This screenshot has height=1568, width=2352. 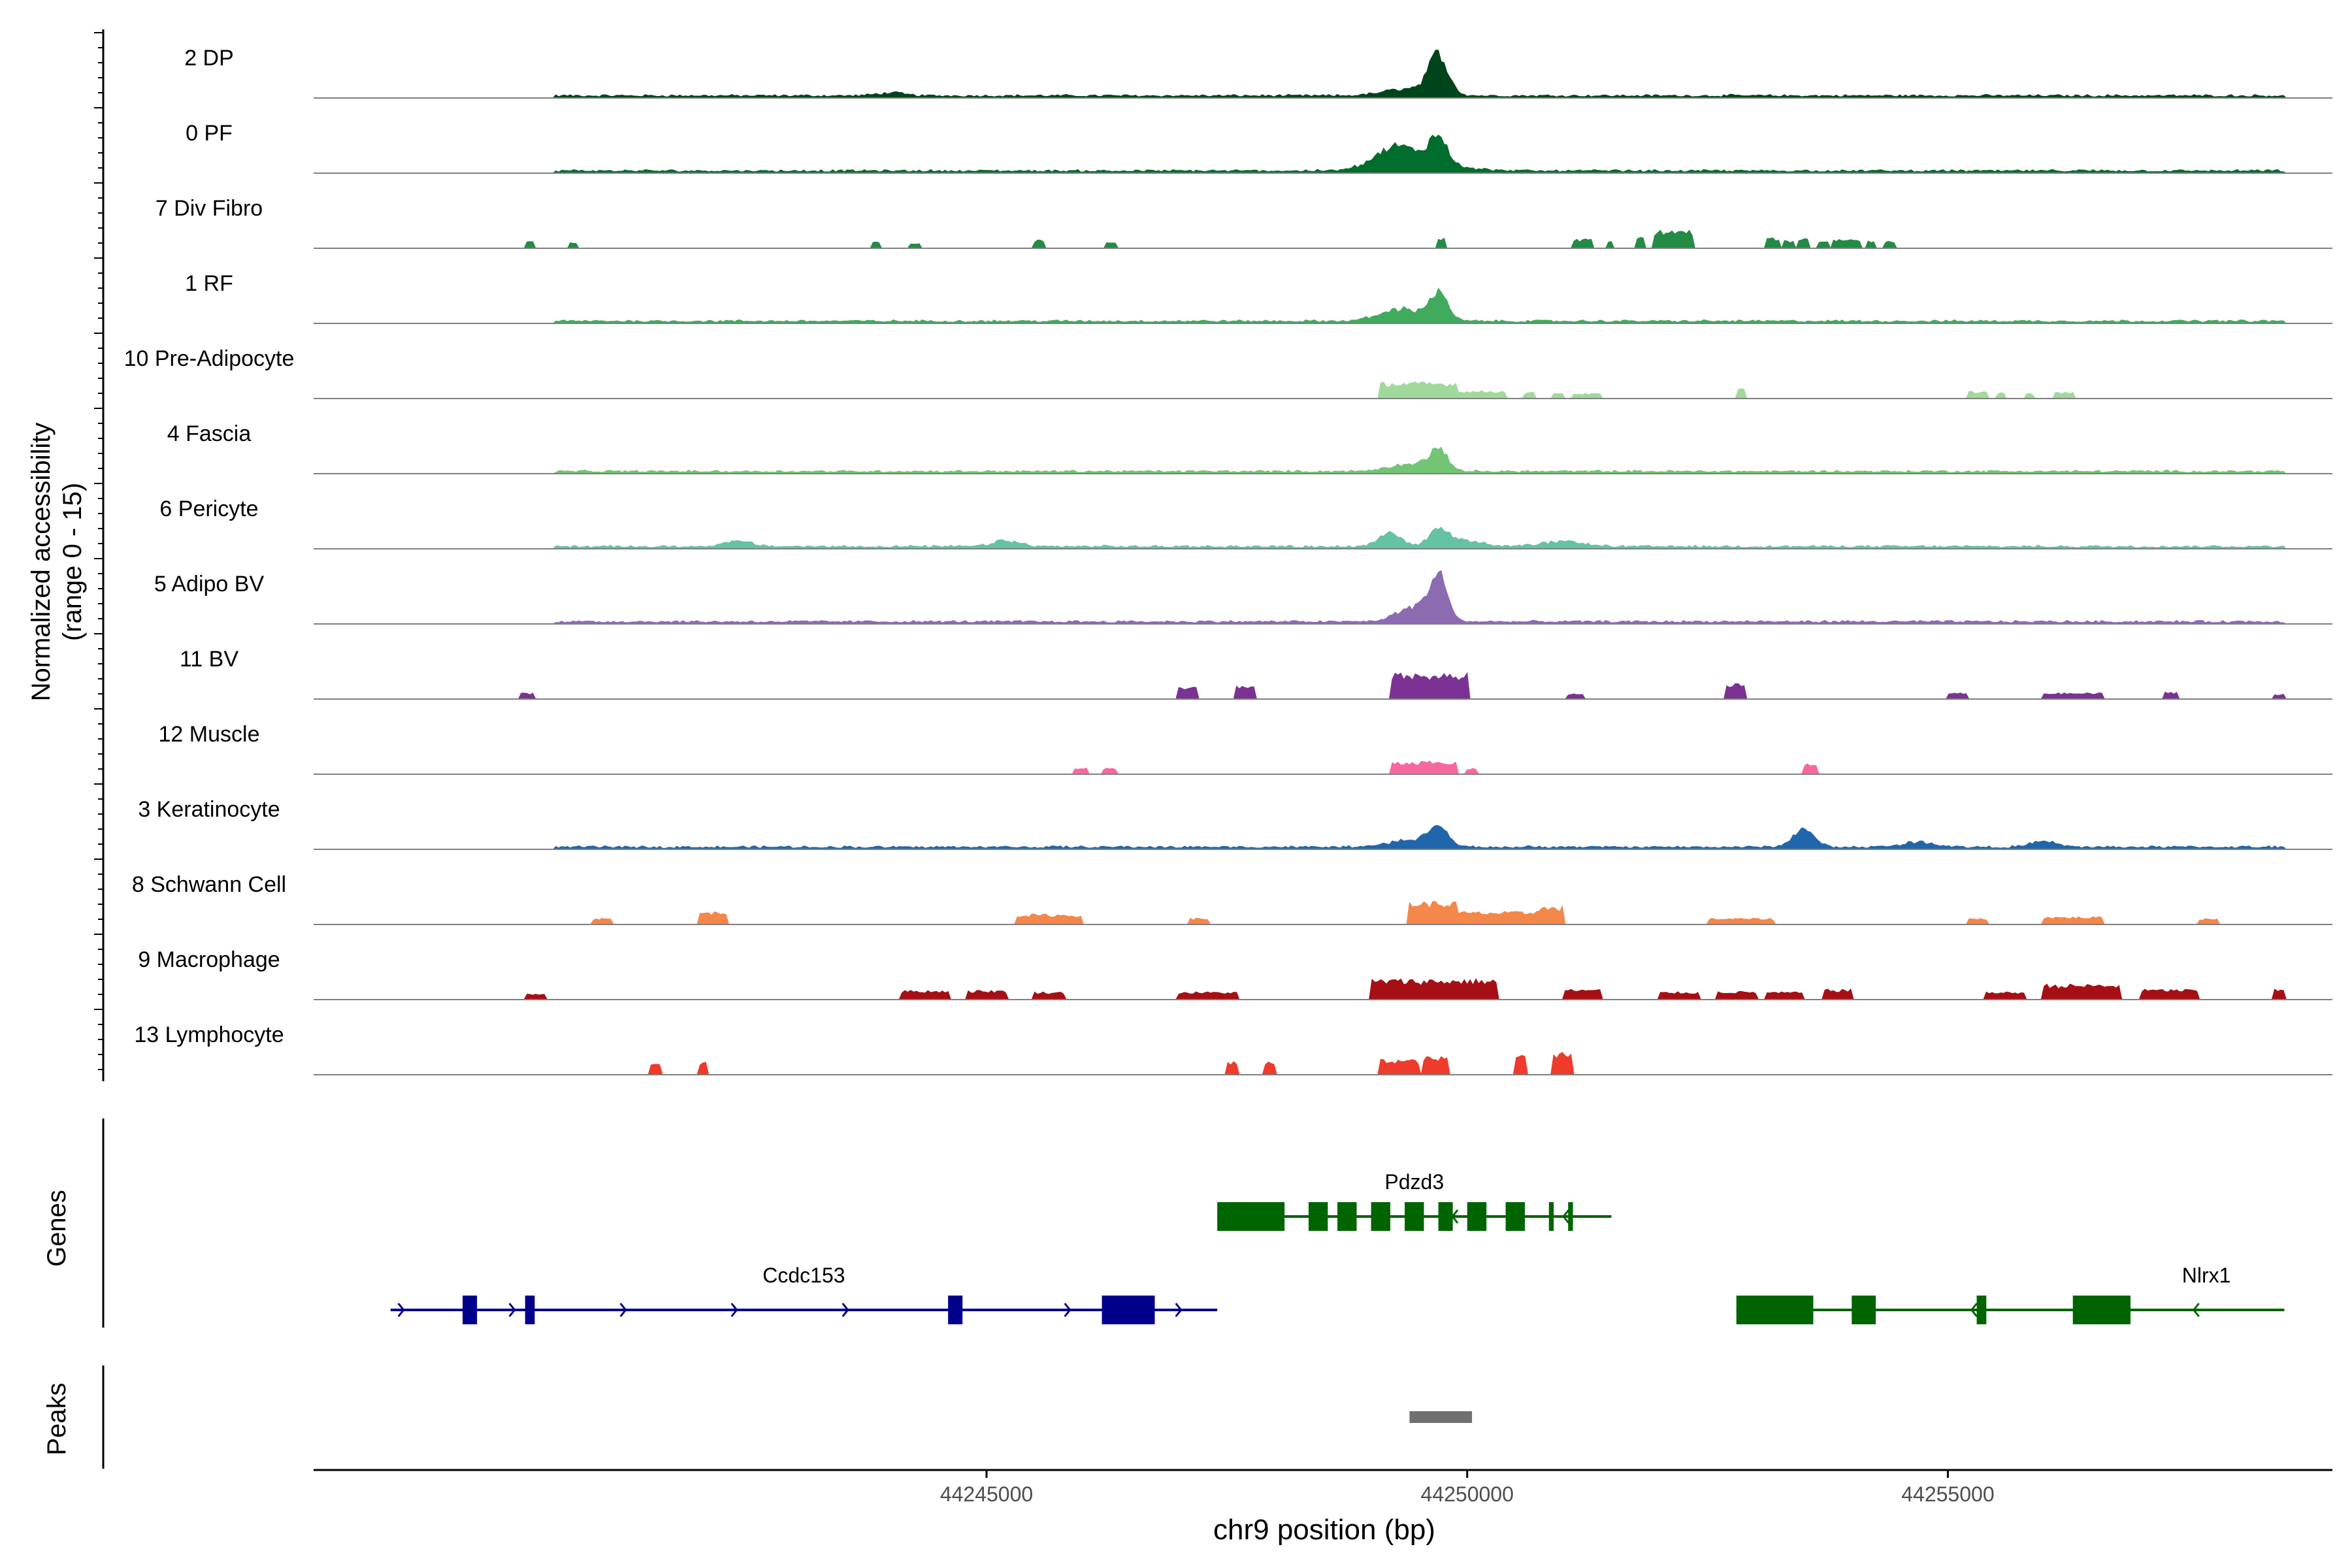 I want to click on coverage-y-axis: Normalized accessibility (range 0 - 15), so click(x=66, y=555).